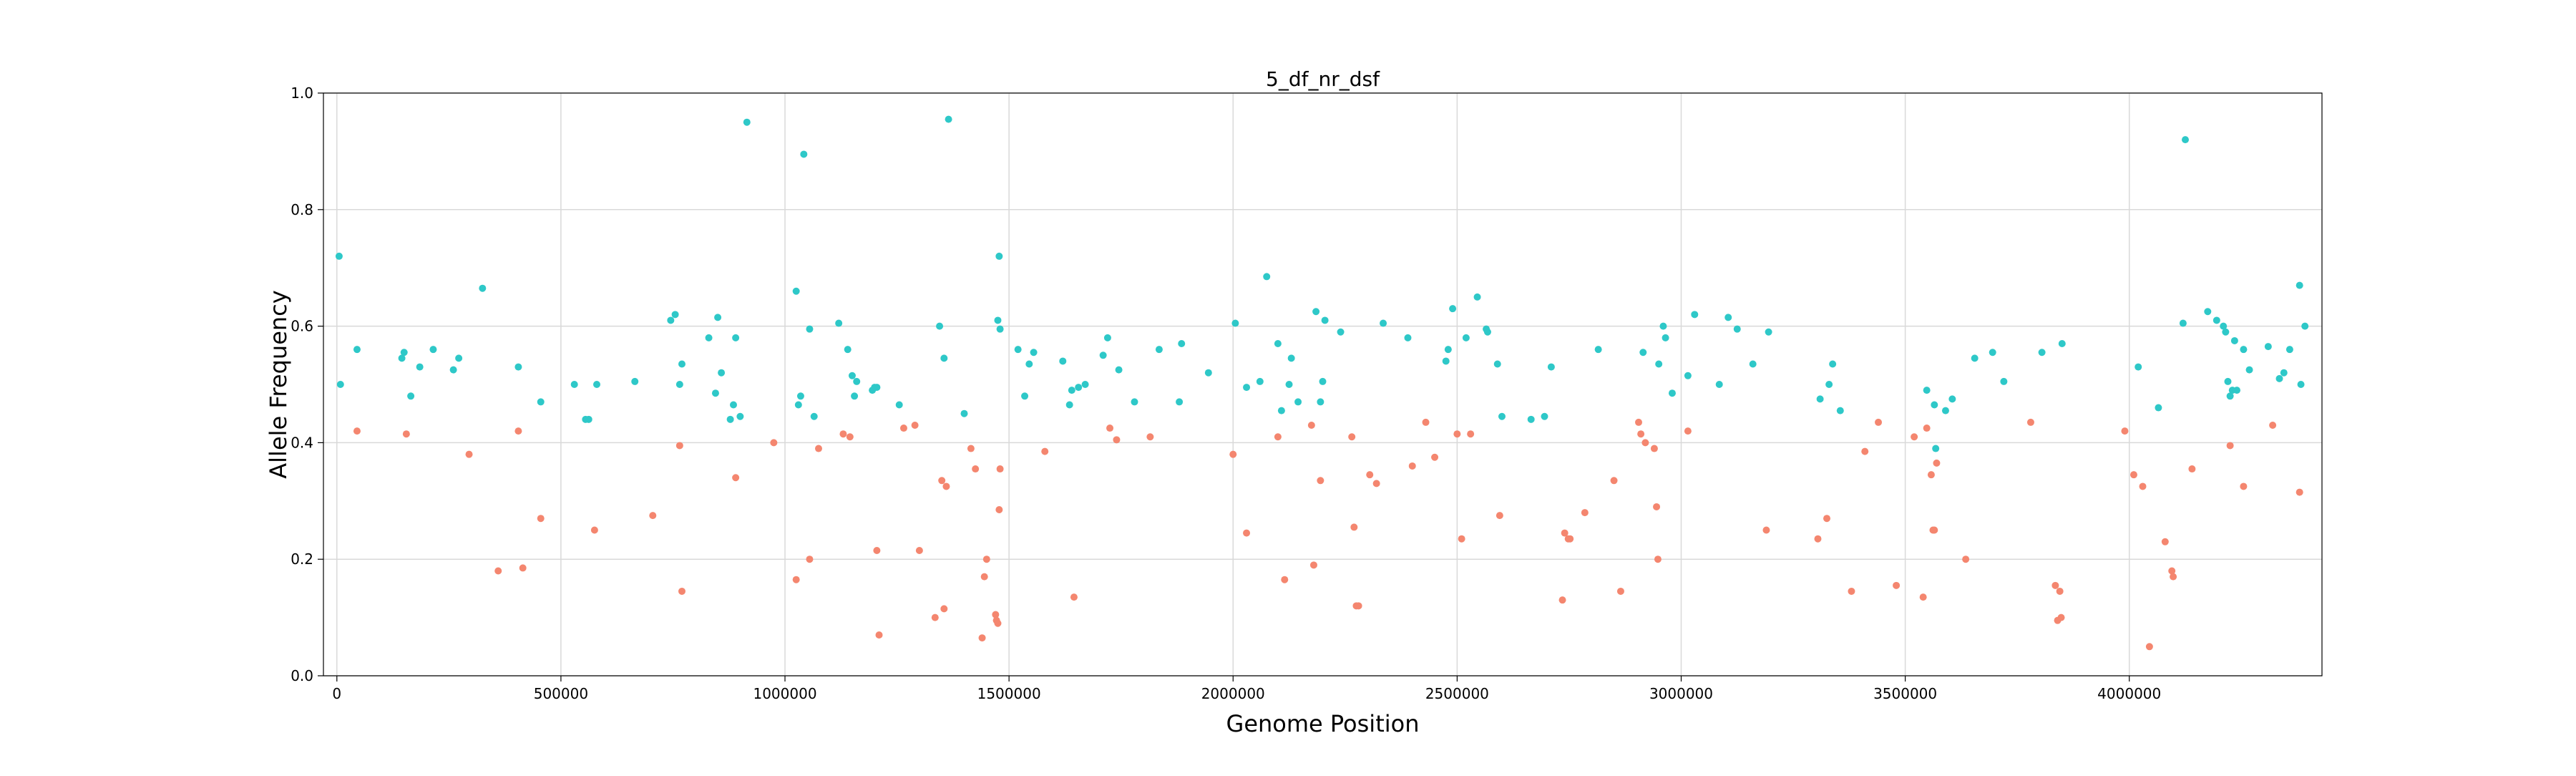  I want to click on y-tick-label: 0.4, so click(302, 442).